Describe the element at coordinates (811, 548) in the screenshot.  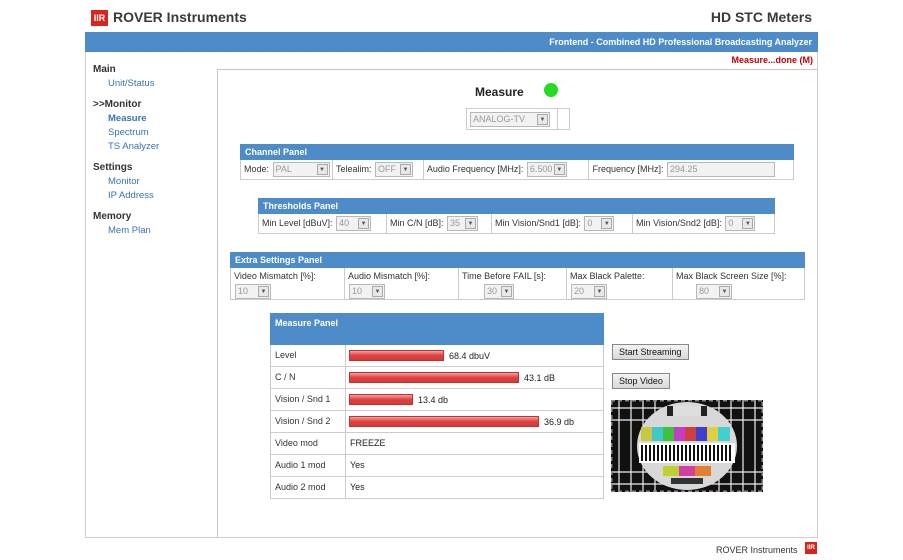
I see `rover-footer-logo-icon: IIR` at that location.